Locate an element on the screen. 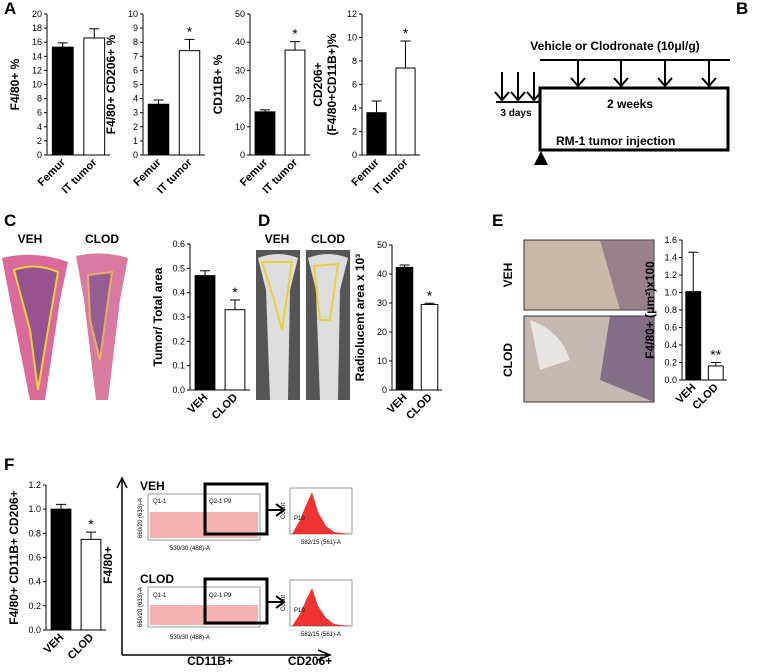 The width and height of the screenshot is (762, 672). panel-letter: F is located at coordinates (9, 464).